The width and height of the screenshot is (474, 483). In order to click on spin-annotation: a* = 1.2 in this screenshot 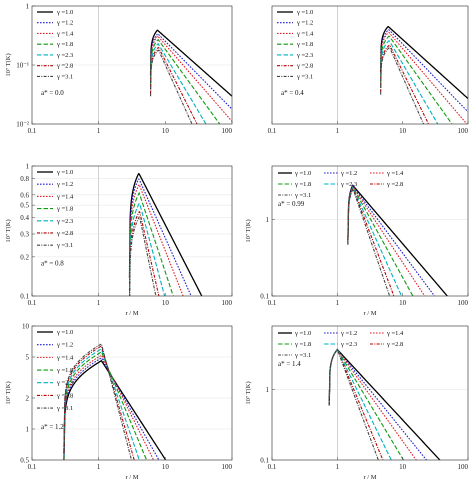, I will do `click(52, 427)`.